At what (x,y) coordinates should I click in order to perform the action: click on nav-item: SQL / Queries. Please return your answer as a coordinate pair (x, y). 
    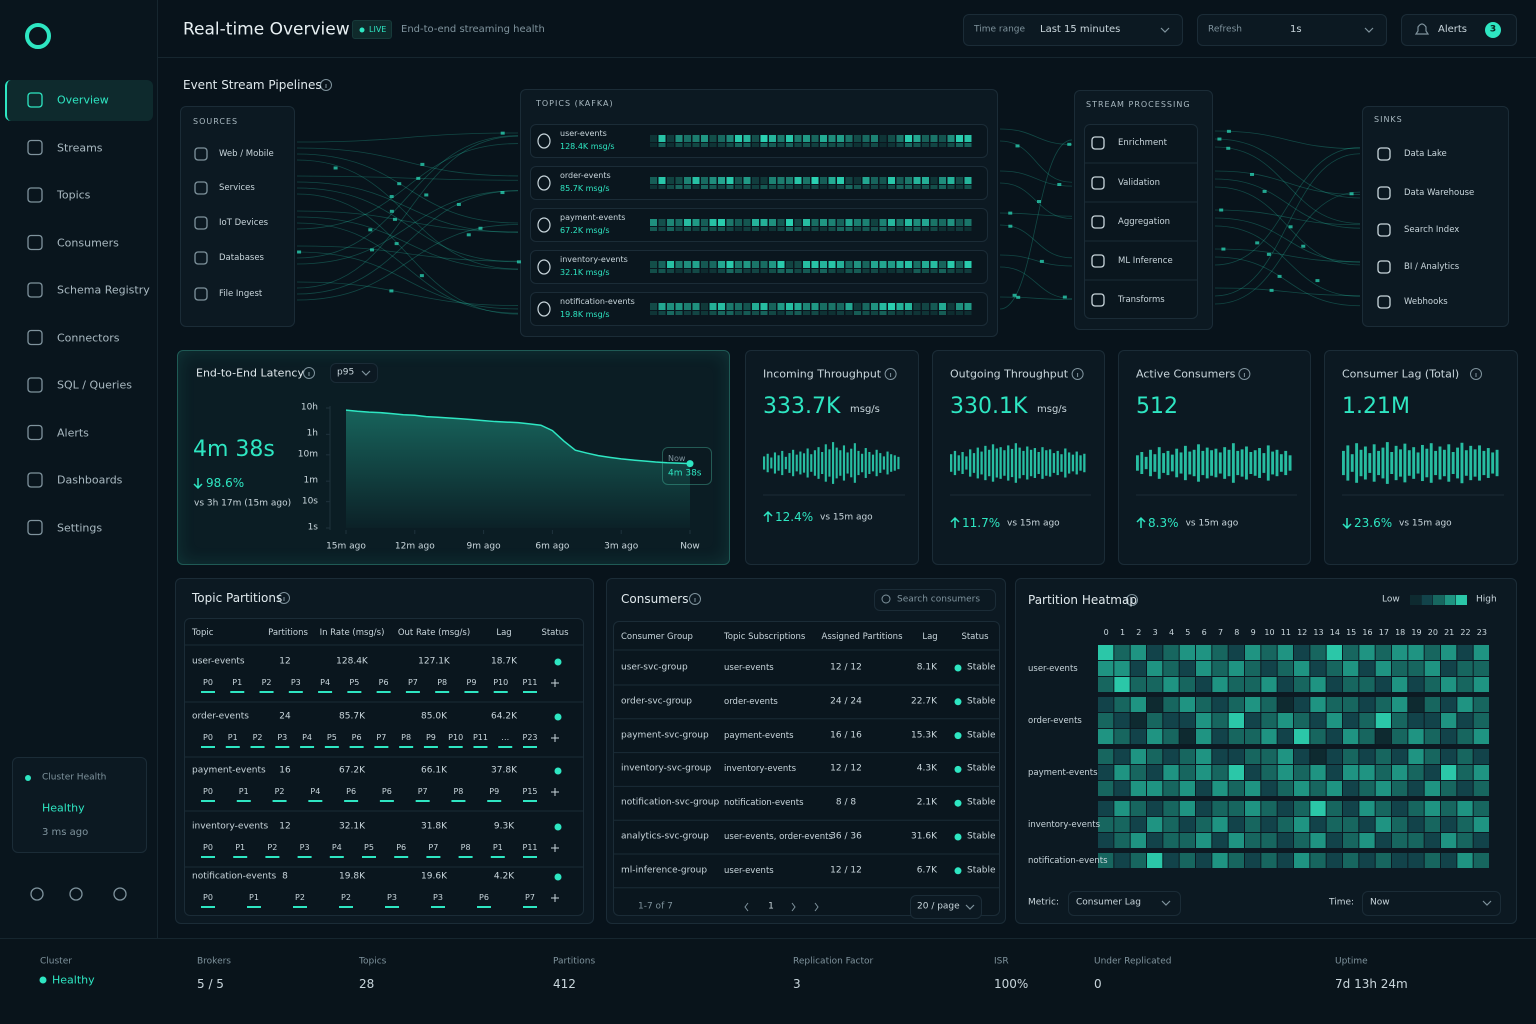
    Looking at the image, I should click on (94, 385).